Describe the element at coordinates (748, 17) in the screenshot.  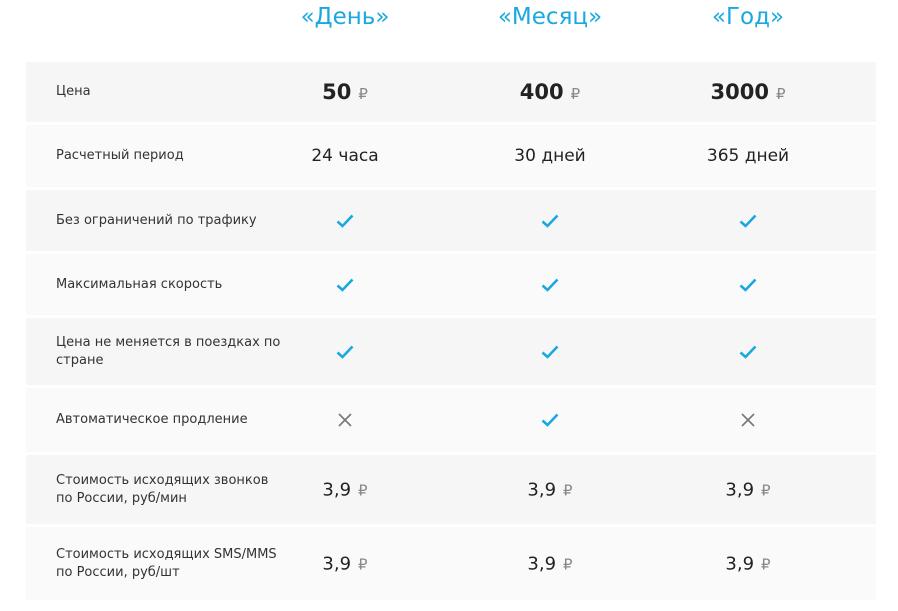
I see `plan-header-year: «Год»` at that location.